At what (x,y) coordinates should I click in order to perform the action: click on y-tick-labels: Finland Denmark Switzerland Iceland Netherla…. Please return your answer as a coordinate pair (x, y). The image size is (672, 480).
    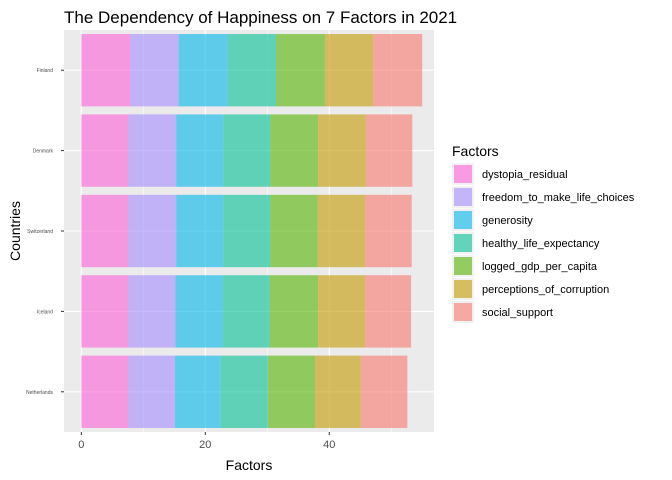
    Looking at the image, I should click on (45, 232).